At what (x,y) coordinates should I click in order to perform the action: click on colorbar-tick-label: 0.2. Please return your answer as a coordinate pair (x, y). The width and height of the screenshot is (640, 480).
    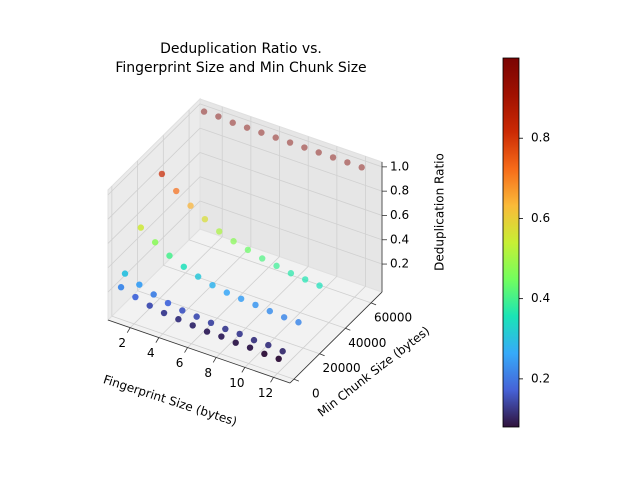
    Looking at the image, I should click on (540, 378).